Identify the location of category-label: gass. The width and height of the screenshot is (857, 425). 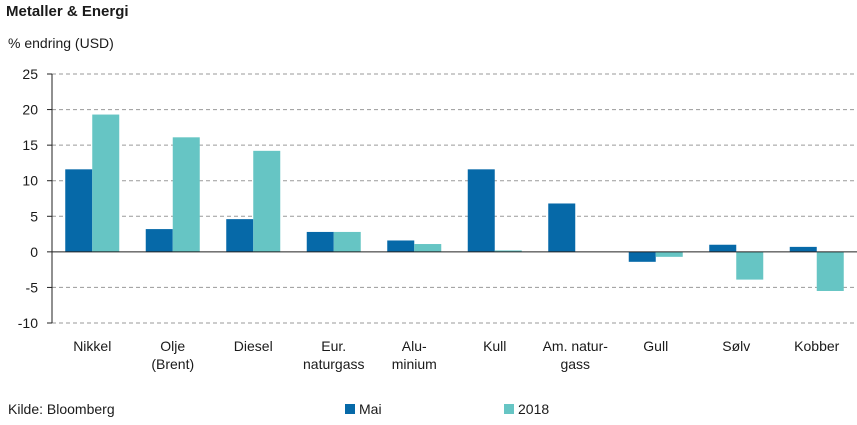
(575, 364).